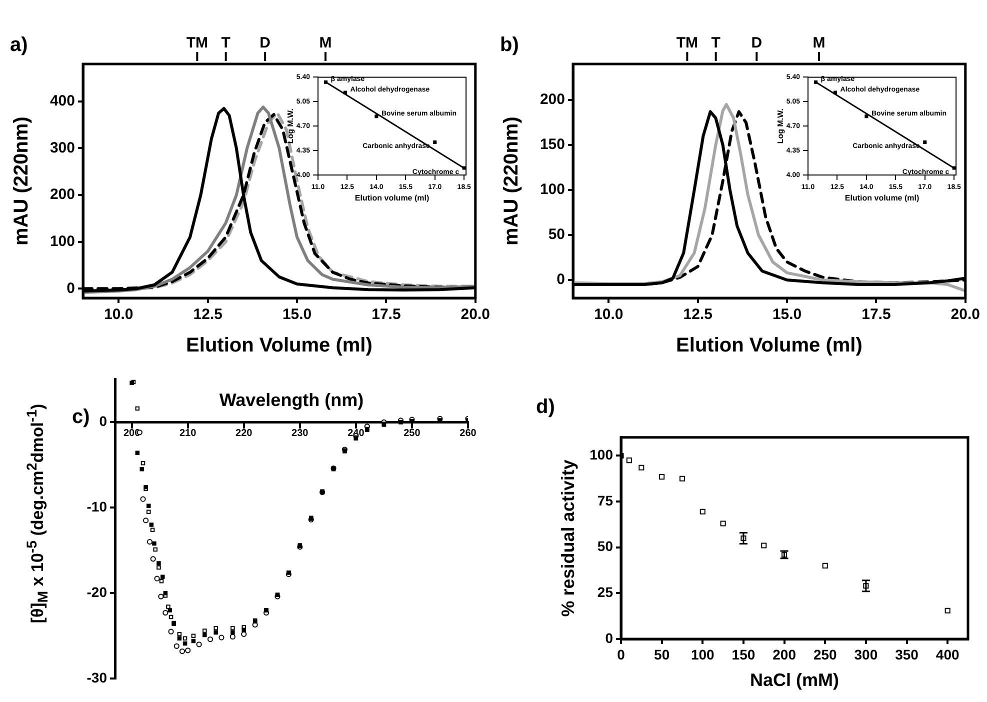  What do you see at coordinates (948, 654) in the screenshot?
I see `x-tick-label: 400` at bounding box center [948, 654].